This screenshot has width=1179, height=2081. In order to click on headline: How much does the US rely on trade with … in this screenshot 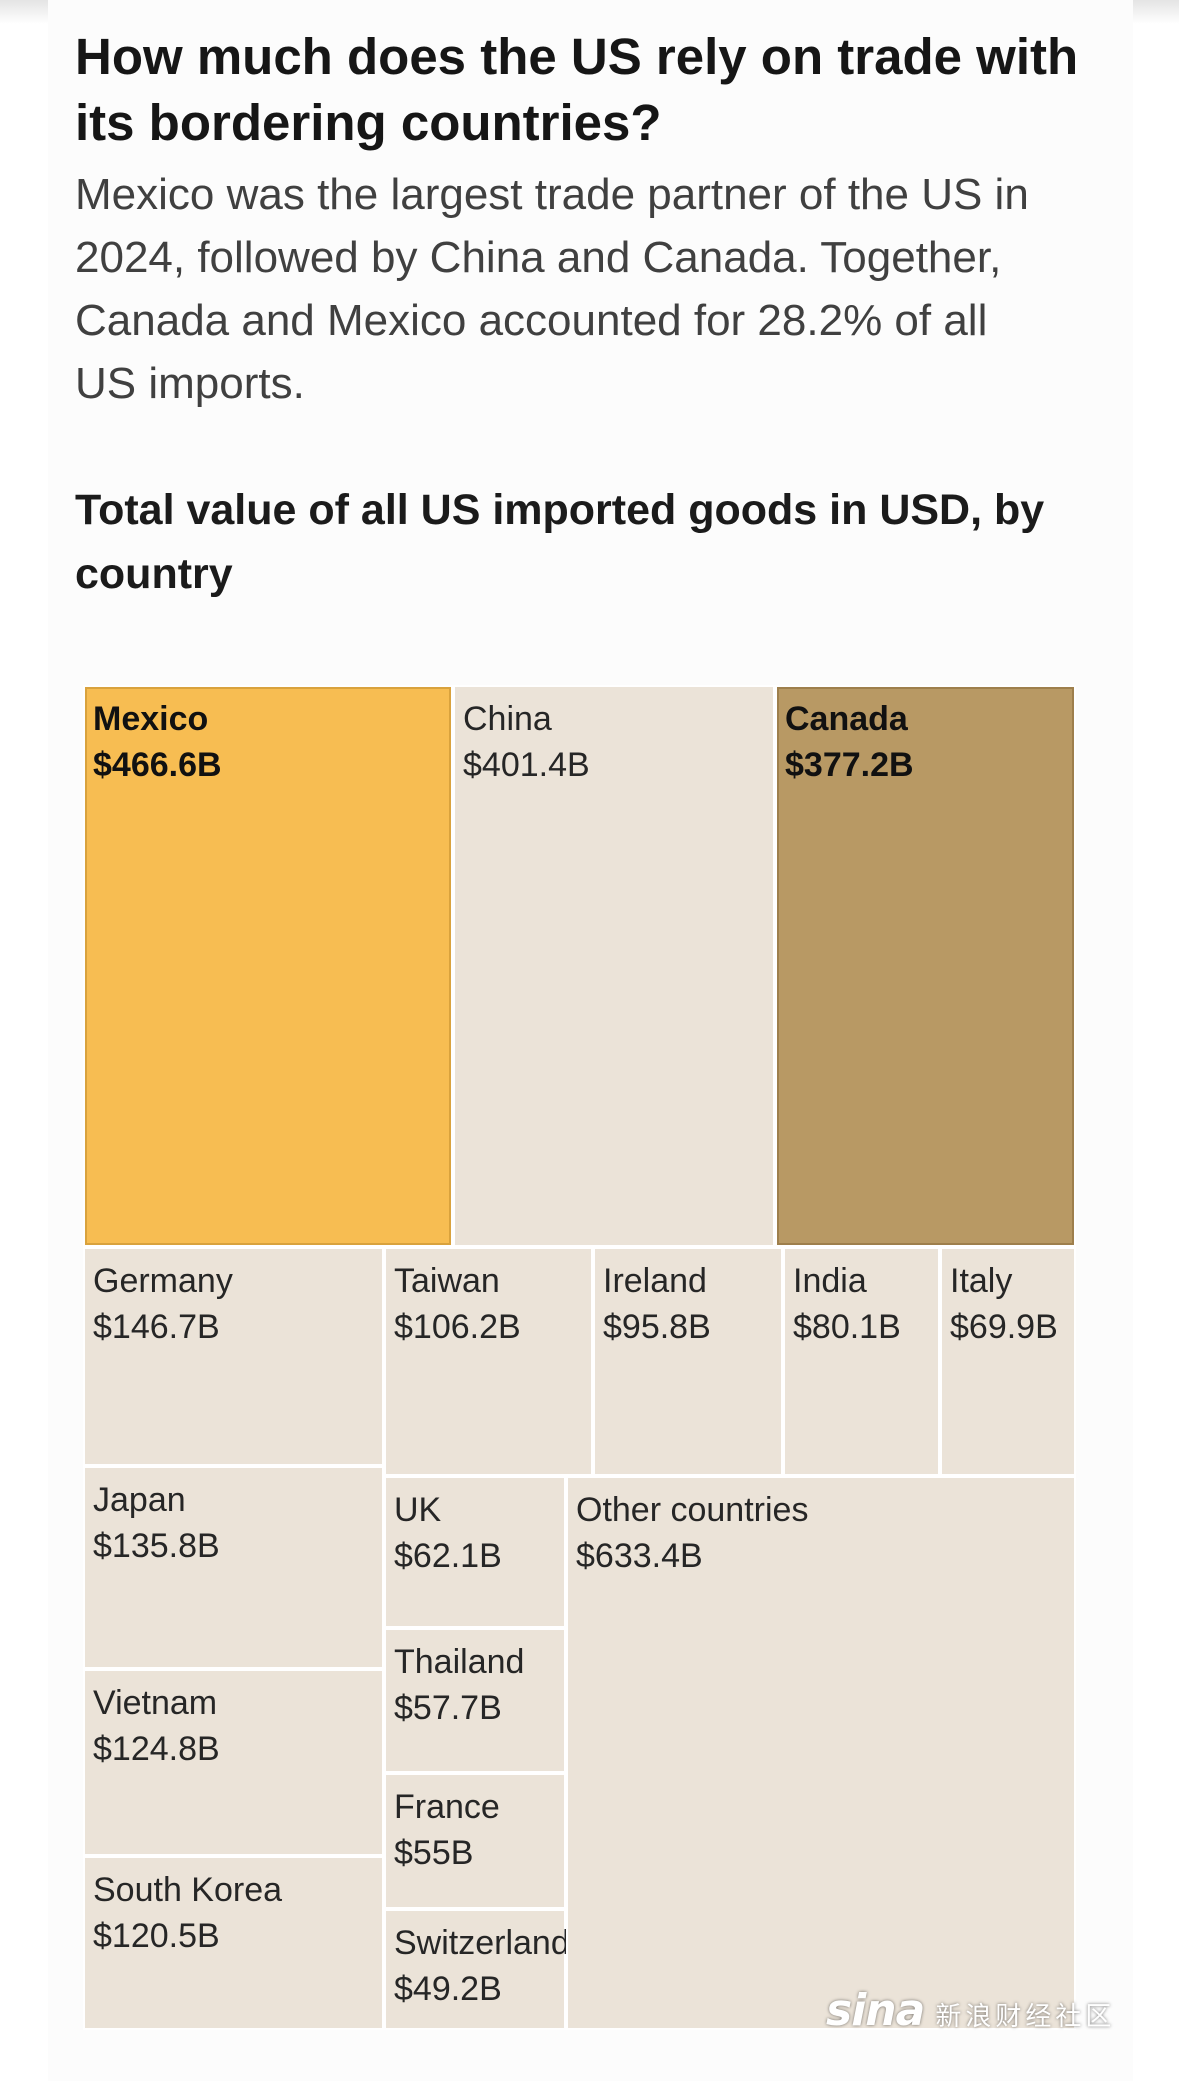, I will do `click(577, 89)`.